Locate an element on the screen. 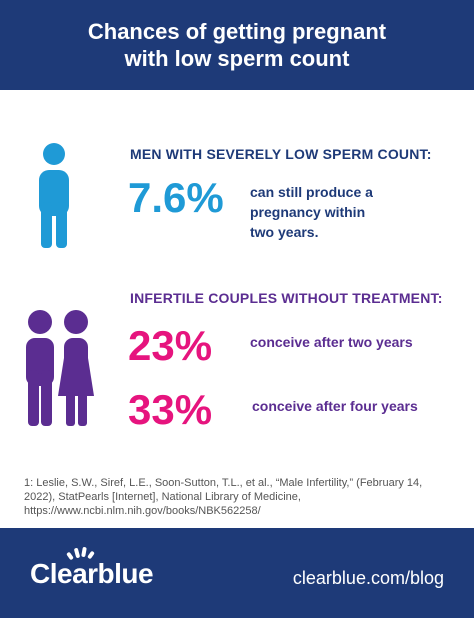  title-line-1: Chances of getting pregnant is located at coordinates (237, 31).